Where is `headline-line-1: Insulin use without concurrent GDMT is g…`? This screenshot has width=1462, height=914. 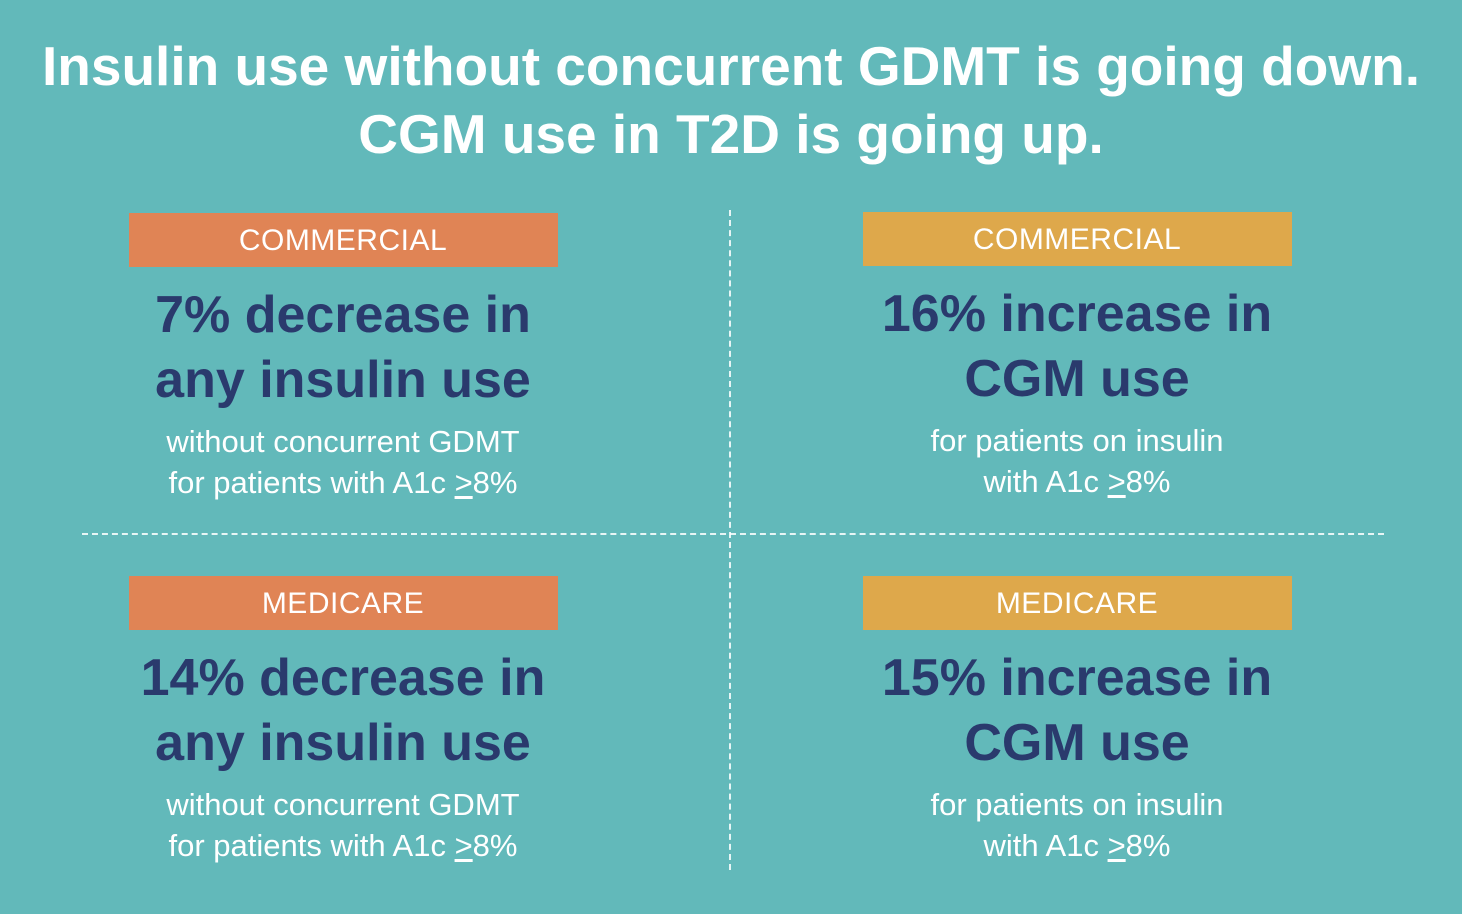
headline-line-1: Insulin use without concurrent GDMT is g… is located at coordinates (730, 66).